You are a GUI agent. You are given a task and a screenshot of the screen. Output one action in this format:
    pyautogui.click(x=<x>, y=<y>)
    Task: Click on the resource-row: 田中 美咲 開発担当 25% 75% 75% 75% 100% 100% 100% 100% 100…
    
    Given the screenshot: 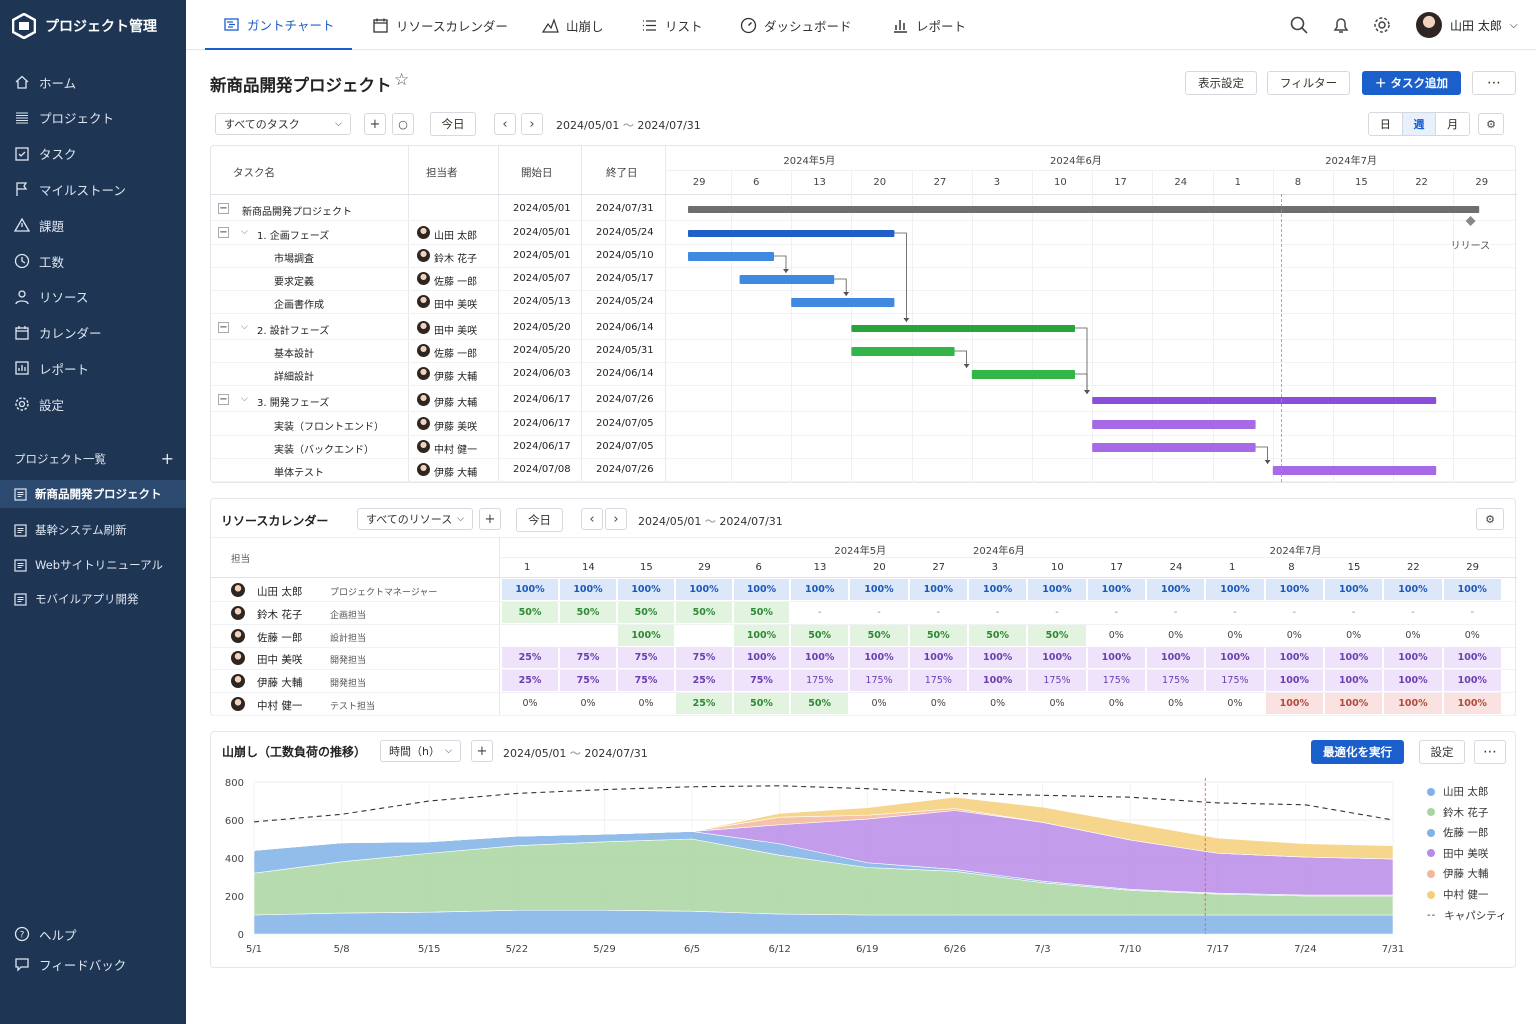 What is the action you would take?
    pyautogui.click(x=864, y=659)
    